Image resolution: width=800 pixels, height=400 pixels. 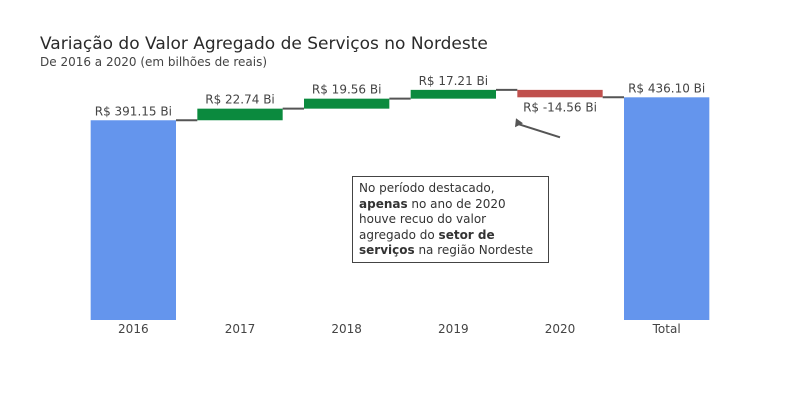 I want to click on bar-2019, so click(x=453, y=94).